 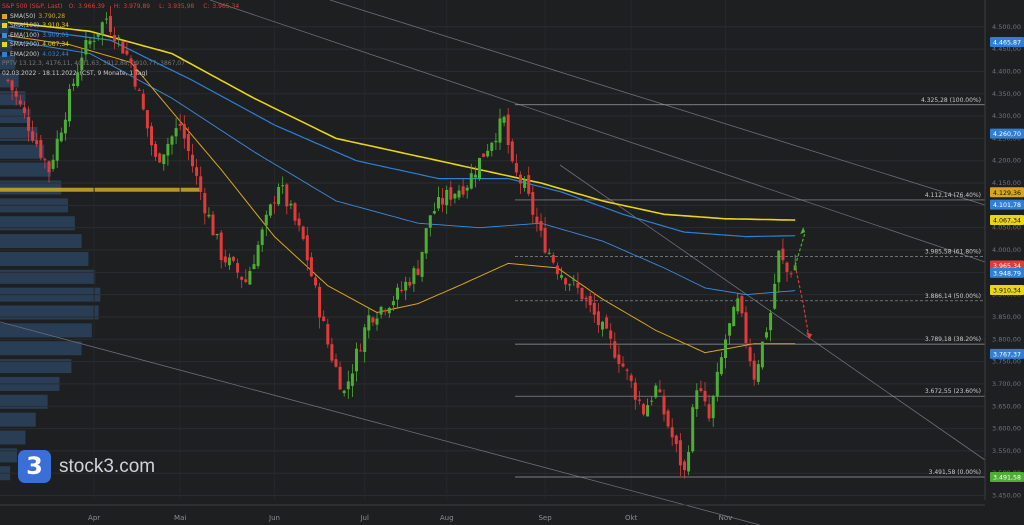 What do you see at coordinates (107, 466) in the screenshot?
I see `brand-name: stock3.com` at bounding box center [107, 466].